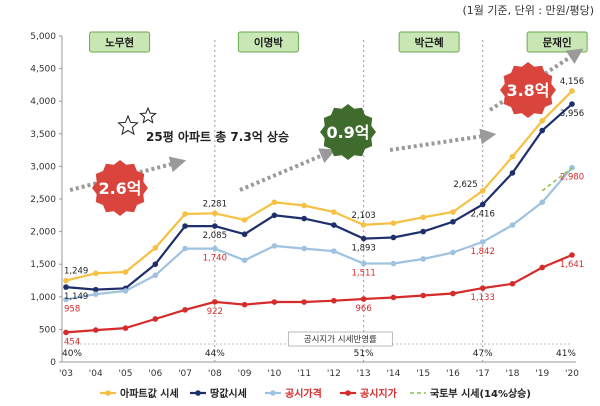  What do you see at coordinates (364, 354) in the screenshot?
I see `reflection-rate: 51%` at bounding box center [364, 354].